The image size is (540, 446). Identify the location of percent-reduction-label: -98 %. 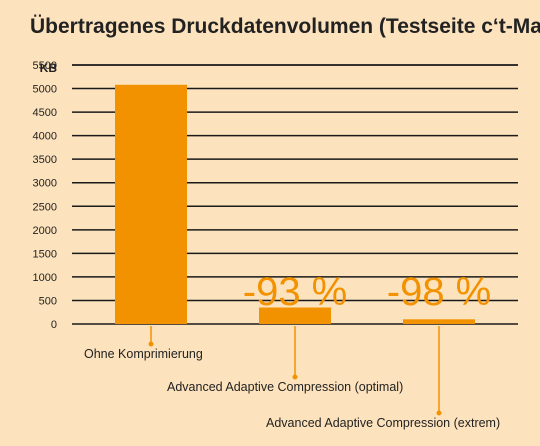
(439, 292).